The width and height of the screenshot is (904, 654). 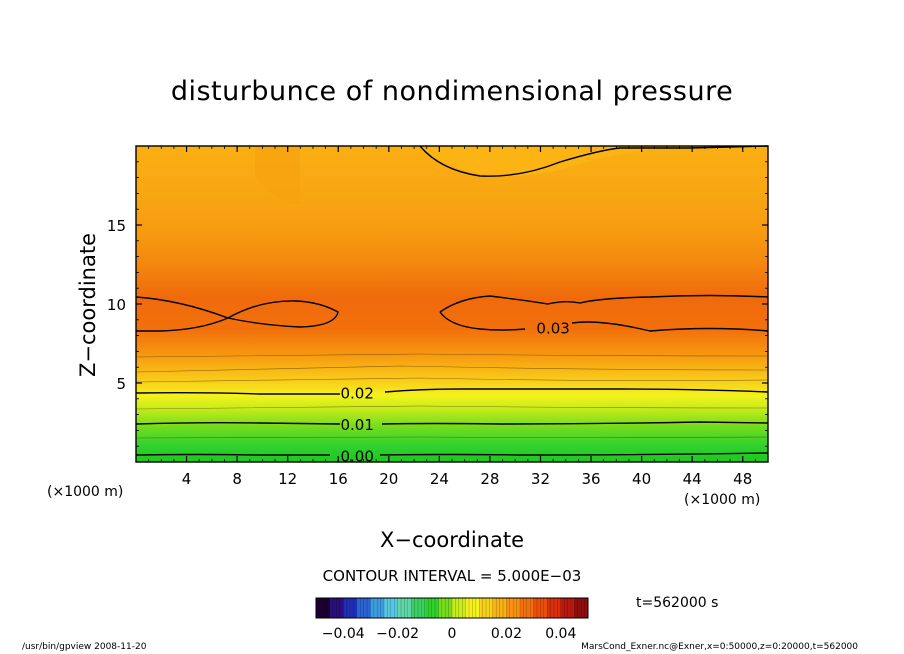 What do you see at coordinates (452, 391) in the screenshot?
I see `contour-line-0.02` at bounding box center [452, 391].